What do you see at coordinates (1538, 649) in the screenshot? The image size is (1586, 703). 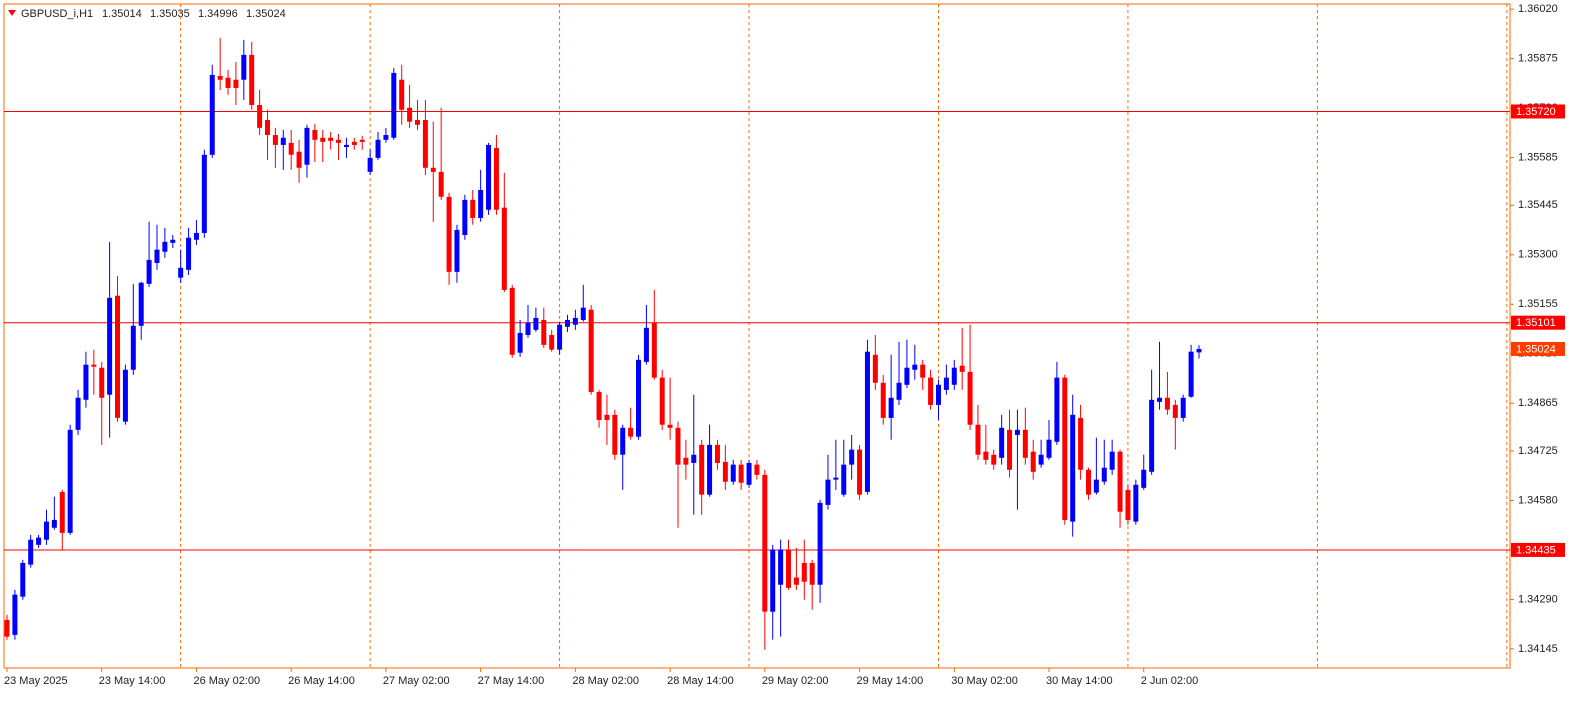 I see `y-tick-label: 1.34145` at bounding box center [1538, 649].